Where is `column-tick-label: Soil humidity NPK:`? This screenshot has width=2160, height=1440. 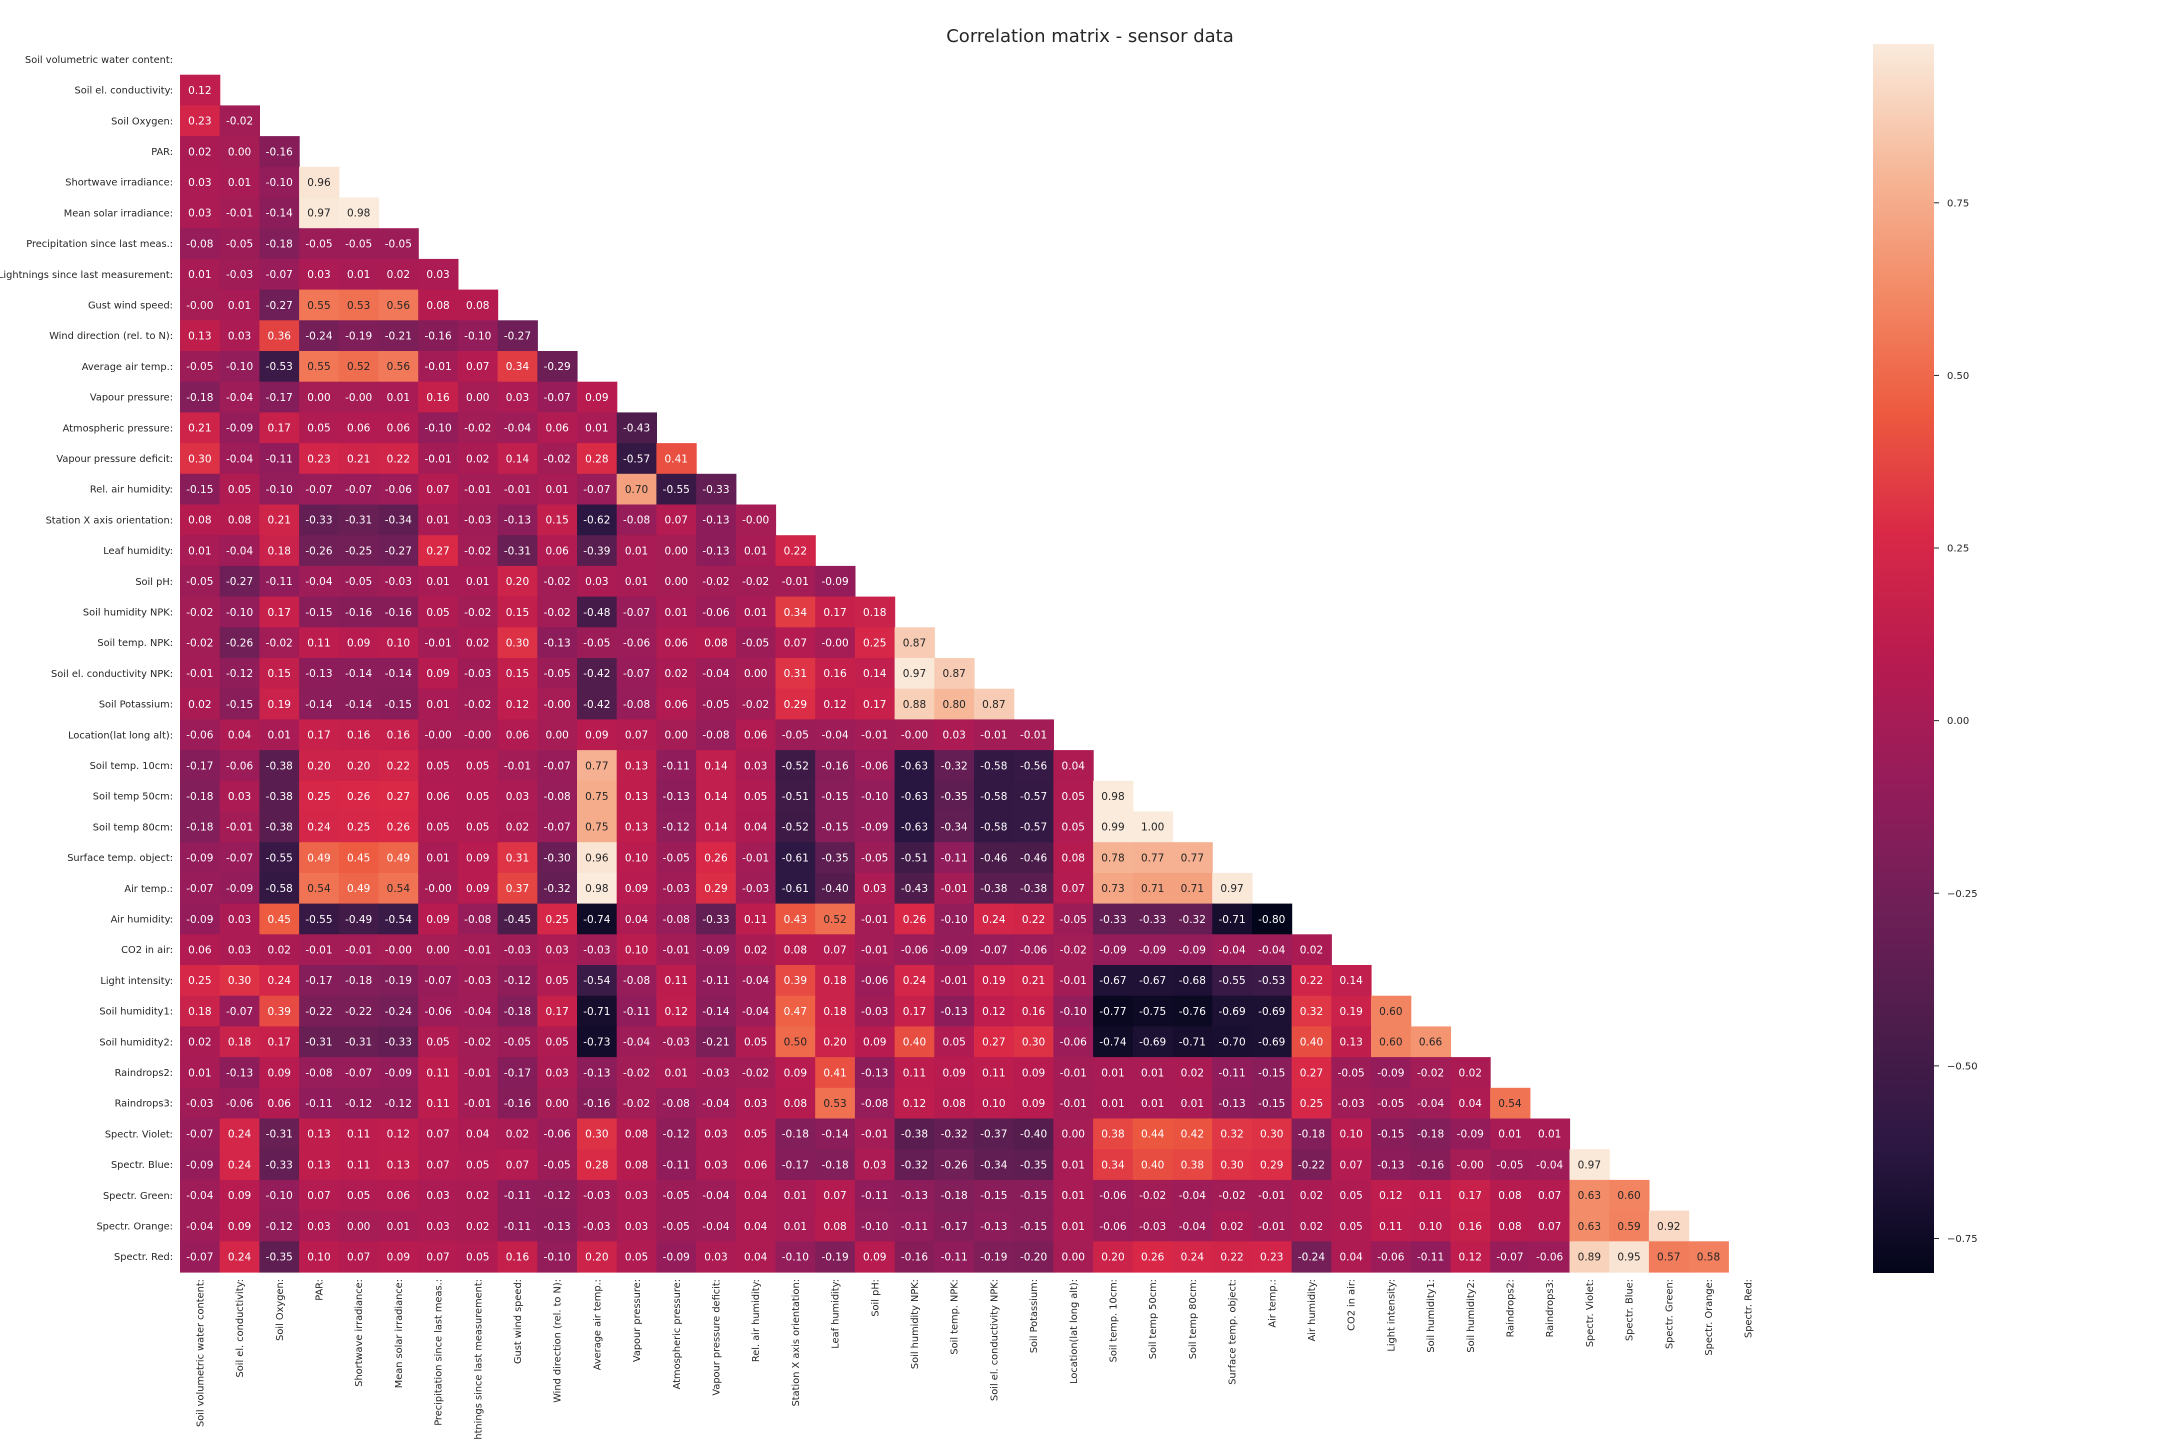 column-tick-label: Soil humidity NPK: is located at coordinates (915, 1324).